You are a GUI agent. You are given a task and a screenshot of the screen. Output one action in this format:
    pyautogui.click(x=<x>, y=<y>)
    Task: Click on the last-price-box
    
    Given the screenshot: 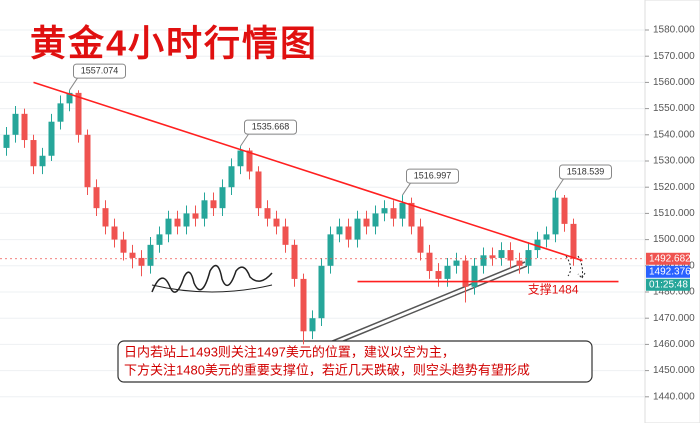 What is the action you would take?
    pyautogui.click(x=668, y=258)
    